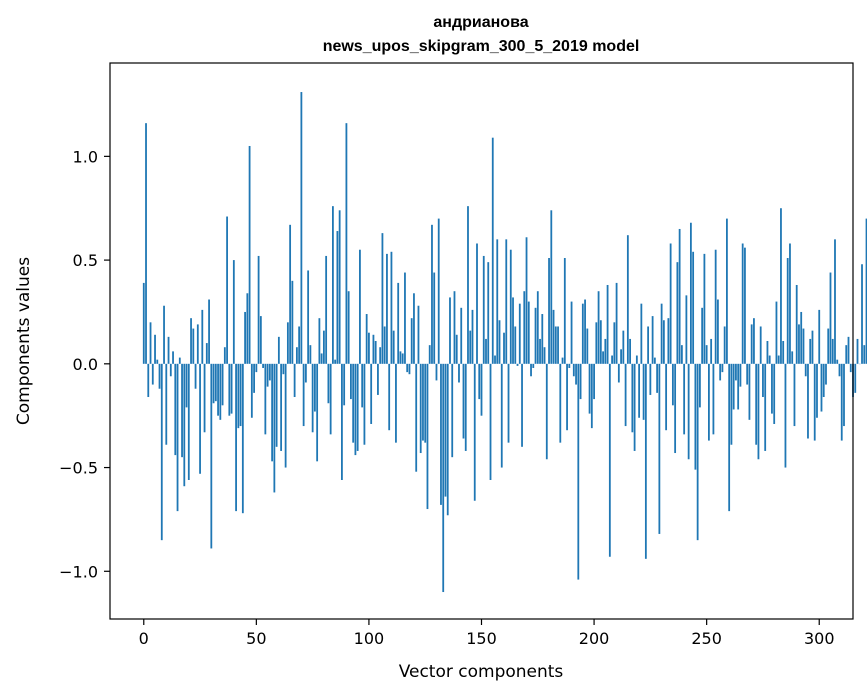 This screenshot has height=696, width=867. What do you see at coordinates (481, 672) in the screenshot?
I see `x-axis-label: Vector components` at bounding box center [481, 672].